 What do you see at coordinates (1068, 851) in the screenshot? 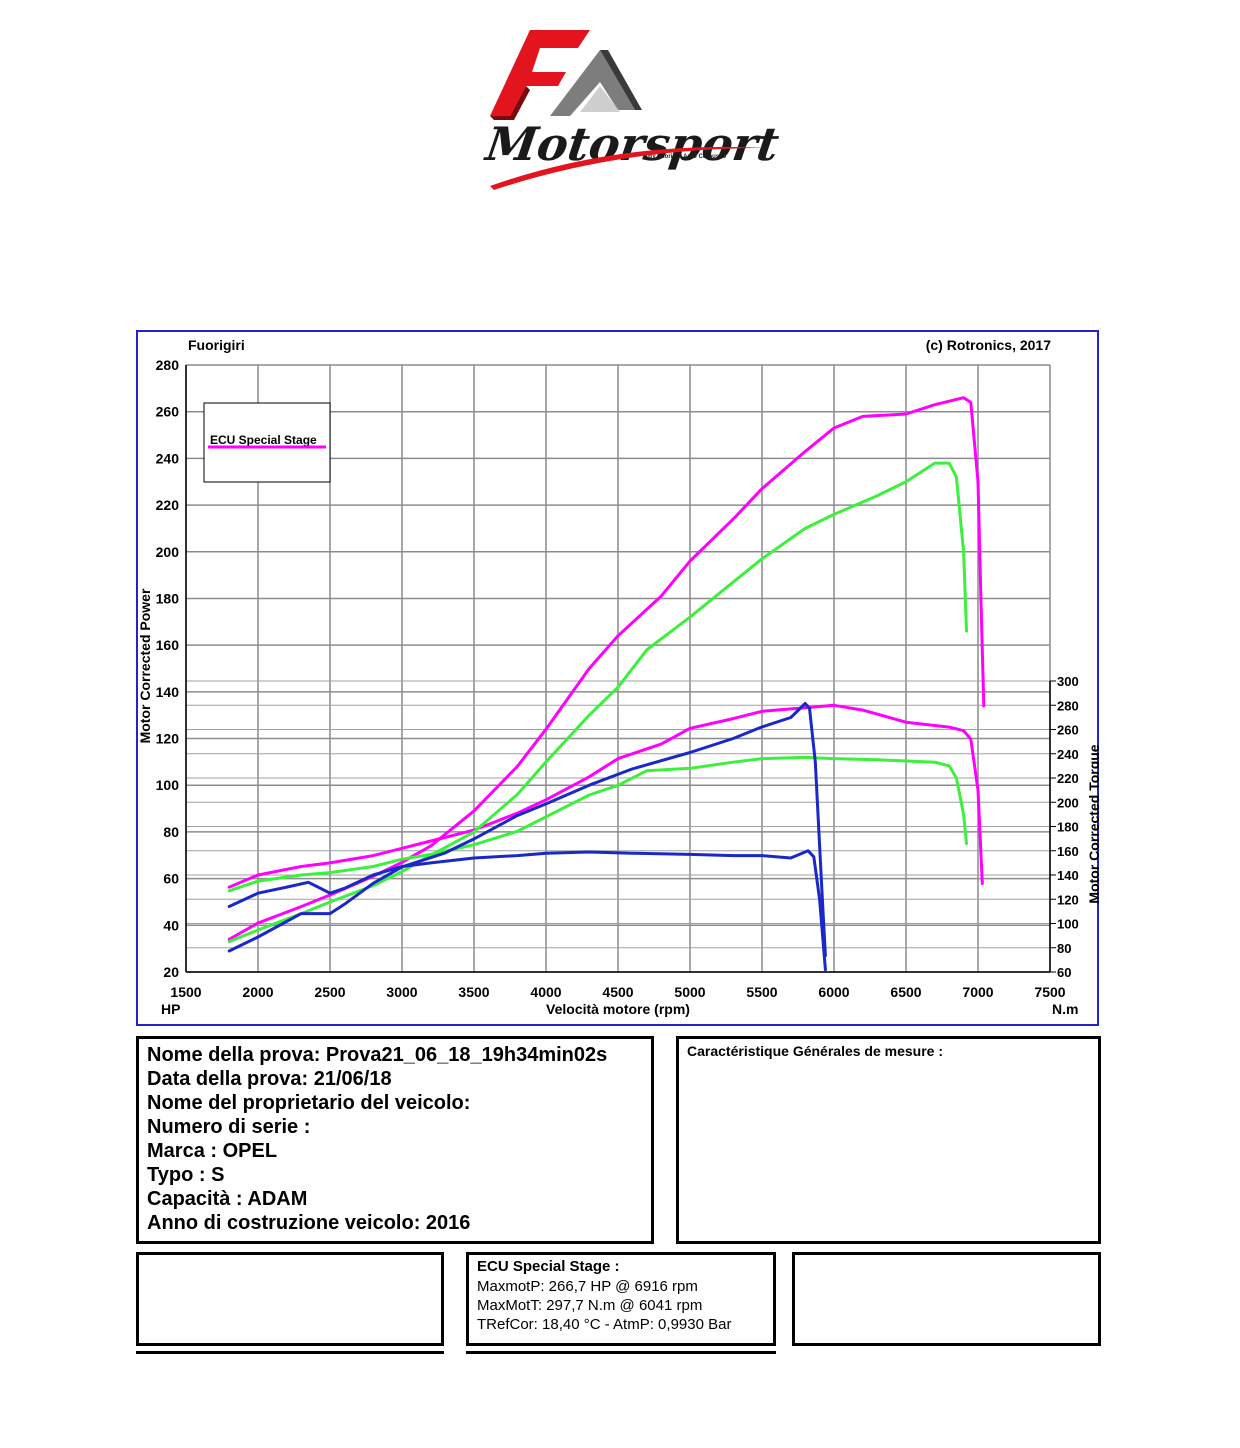
I see `y-right-tick-label: 160` at bounding box center [1068, 851].